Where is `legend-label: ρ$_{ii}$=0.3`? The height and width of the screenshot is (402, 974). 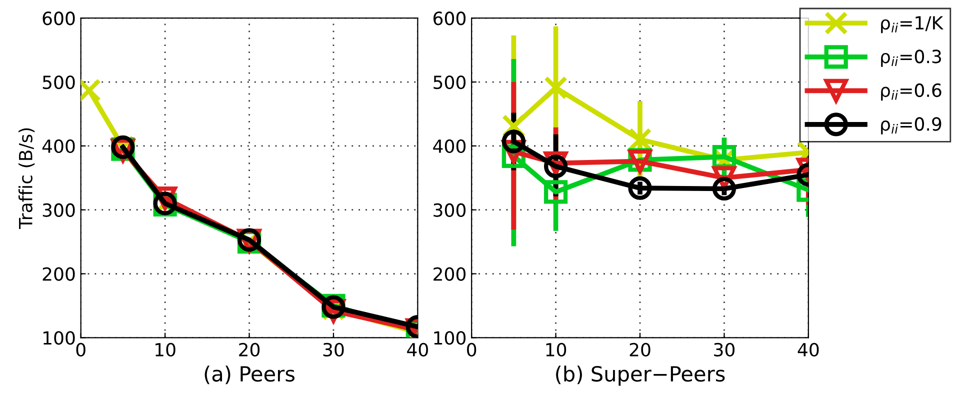
legend-label: ρ$_{ii}$=0.3 is located at coordinates (911, 58).